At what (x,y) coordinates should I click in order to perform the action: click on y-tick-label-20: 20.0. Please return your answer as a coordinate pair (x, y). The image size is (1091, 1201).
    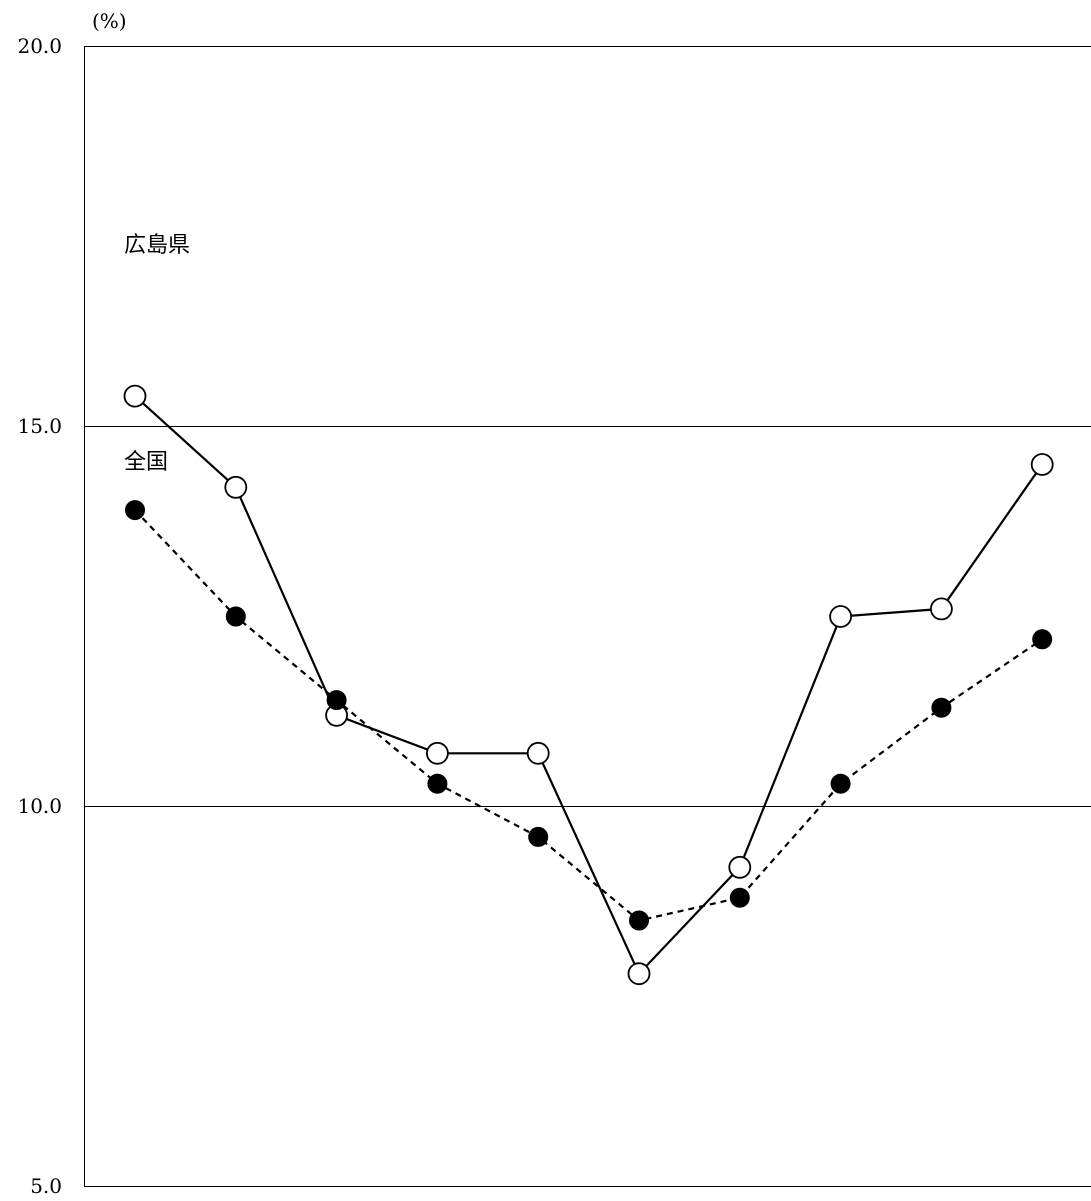
    Looking at the image, I should click on (39, 46).